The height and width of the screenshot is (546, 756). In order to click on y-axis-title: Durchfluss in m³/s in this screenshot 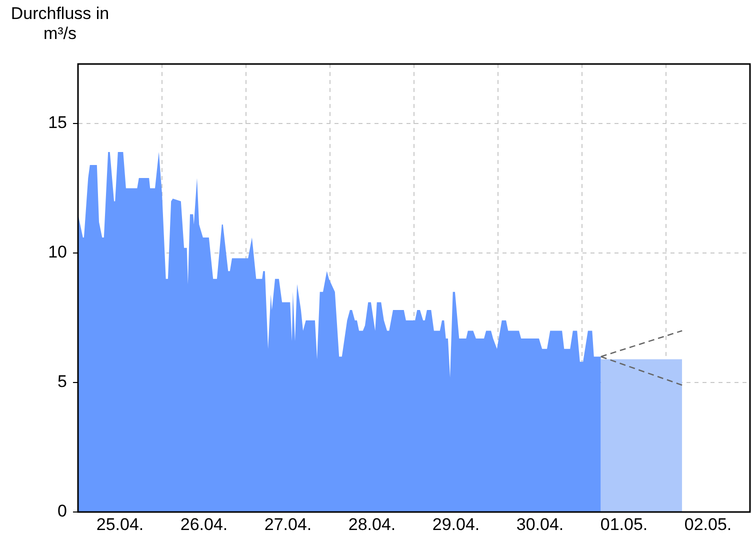, I will do `click(60, 24)`.